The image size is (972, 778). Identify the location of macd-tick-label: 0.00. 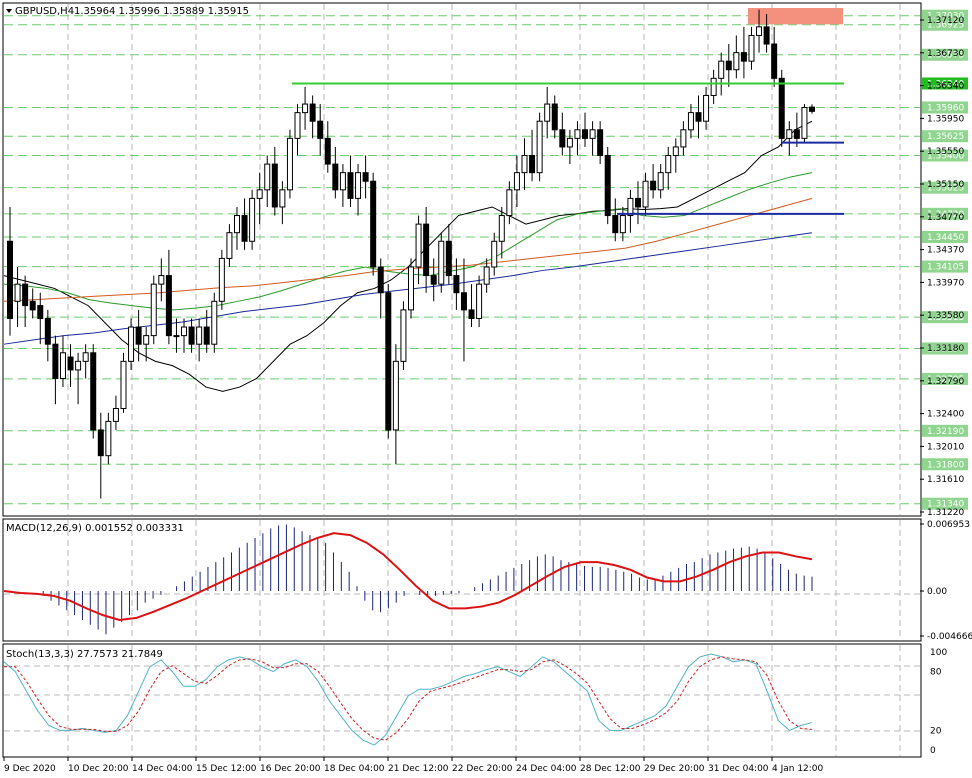
(937, 592).